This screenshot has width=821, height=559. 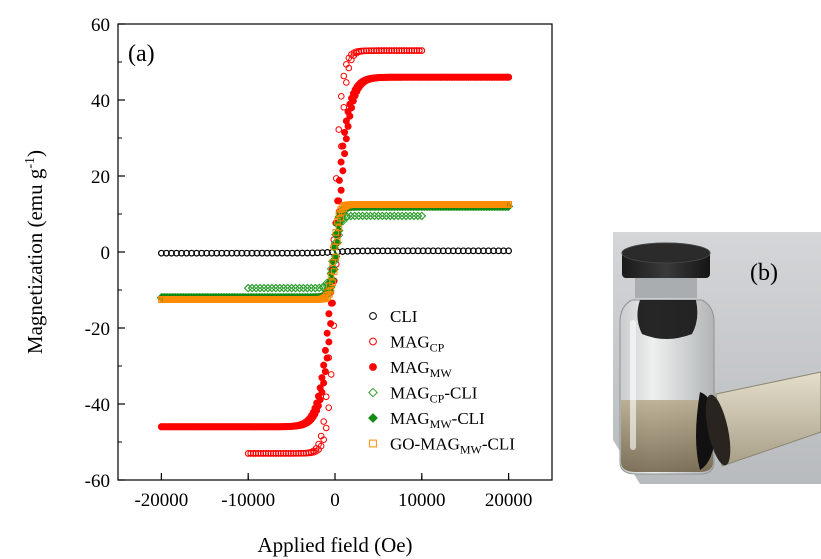 I want to click on x-tick-label: 10000, so click(x=422, y=500).